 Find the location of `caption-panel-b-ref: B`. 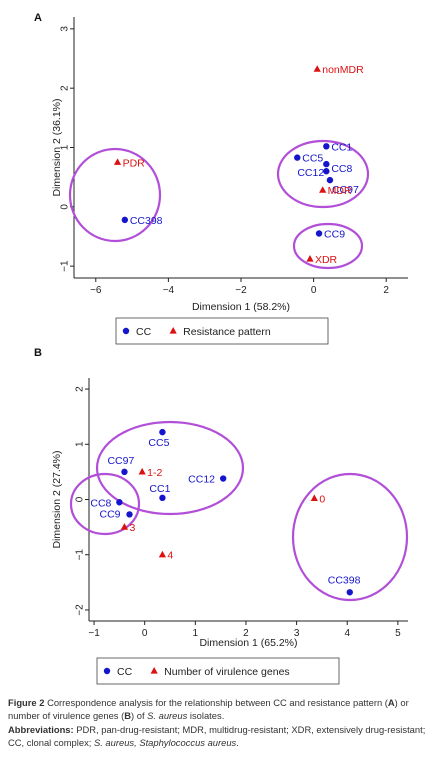

caption-panel-b-ref: B is located at coordinates (127, 716).